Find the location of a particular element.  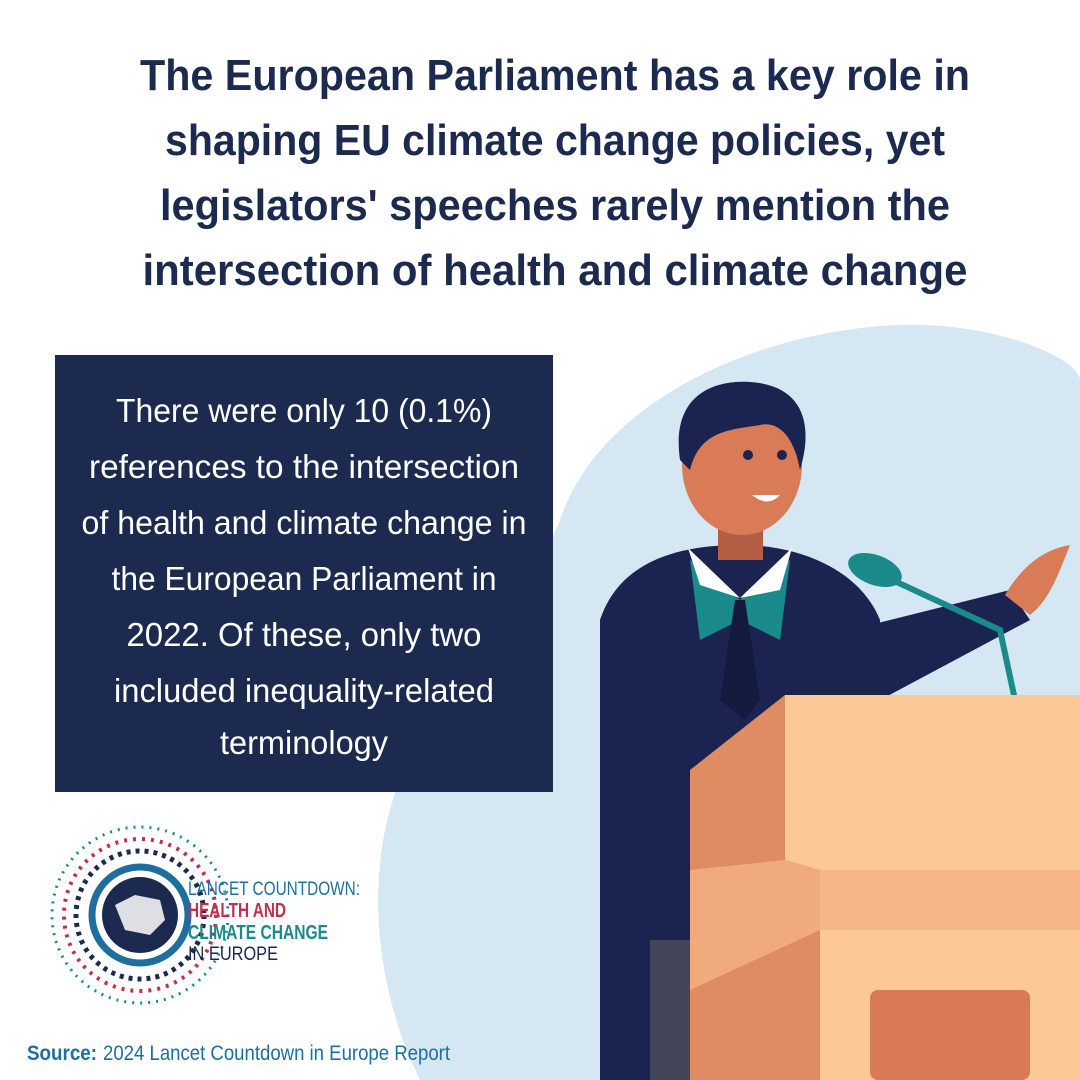

logo-emblem is located at coordinates (140, 915).